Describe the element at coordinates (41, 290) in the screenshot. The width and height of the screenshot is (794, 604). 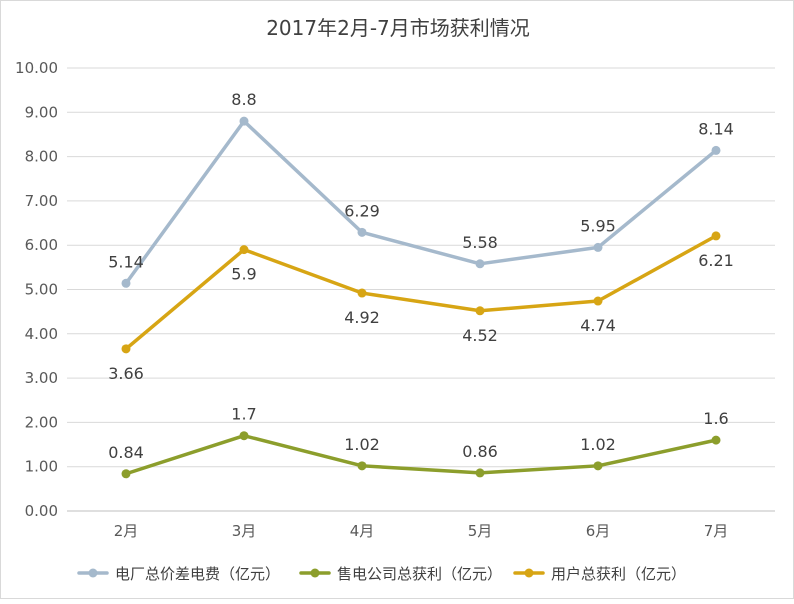
I see `y-tick-label: 5.00` at that location.